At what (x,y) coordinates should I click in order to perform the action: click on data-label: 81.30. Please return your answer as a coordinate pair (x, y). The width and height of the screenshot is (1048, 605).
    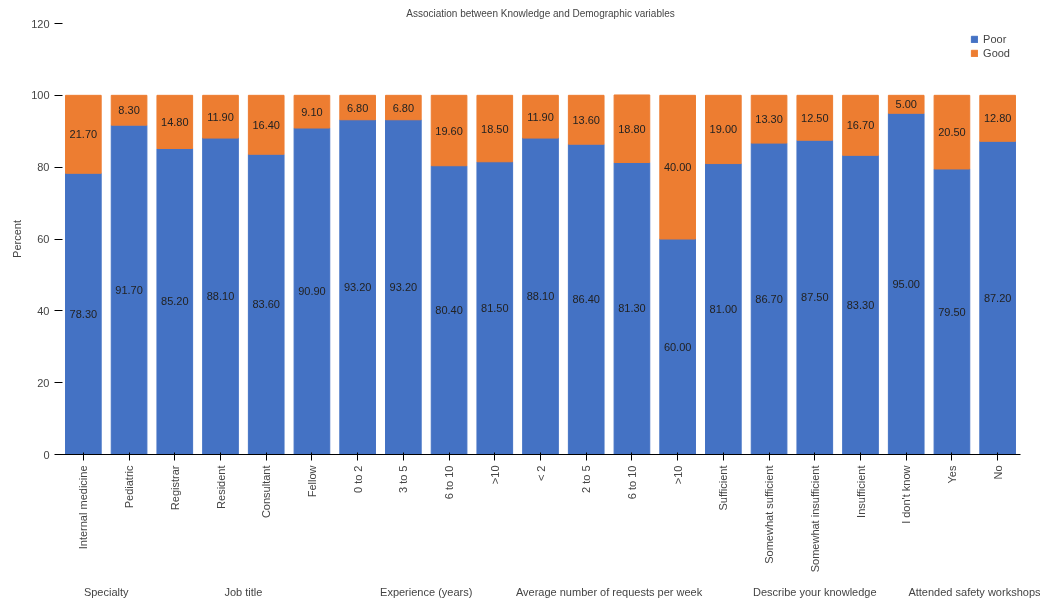
    Looking at the image, I should click on (632, 308).